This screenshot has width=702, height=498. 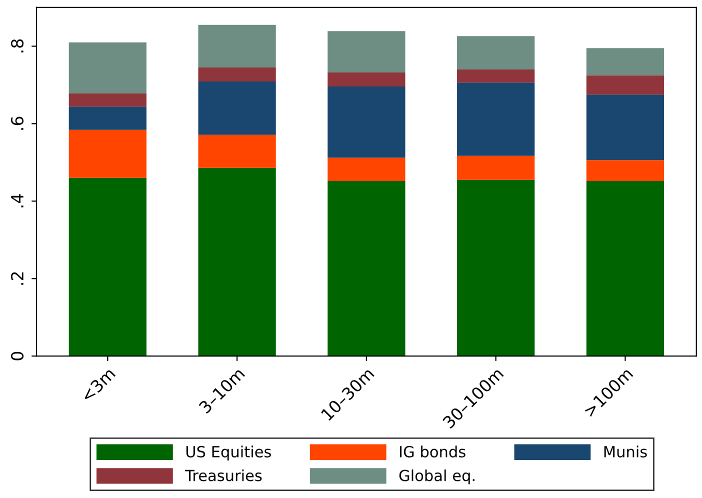 What do you see at coordinates (17, 201) in the screenshot?
I see `y-tick-label: .4` at bounding box center [17, 201].